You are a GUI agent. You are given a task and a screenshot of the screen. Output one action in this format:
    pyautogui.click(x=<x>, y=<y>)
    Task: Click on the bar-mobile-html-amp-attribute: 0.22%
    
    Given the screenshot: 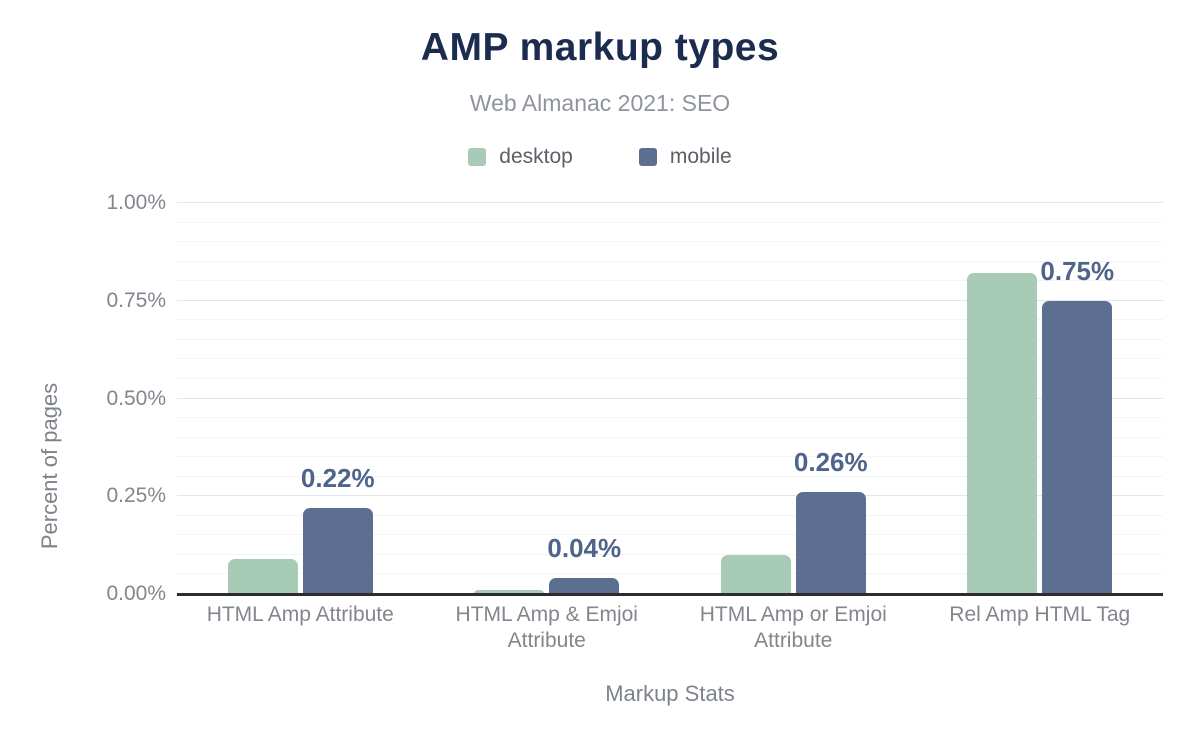 What is the action you would take?
    pyautogui.click(x=338, y=528)
    